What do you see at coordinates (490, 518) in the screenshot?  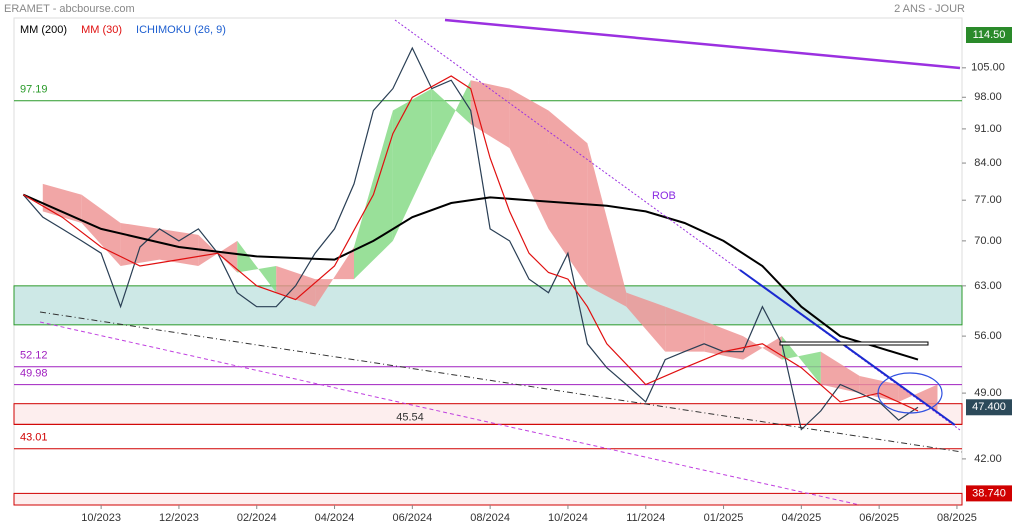 I see `x-tick-label: 08/2024` at bounding box center [490, 518].